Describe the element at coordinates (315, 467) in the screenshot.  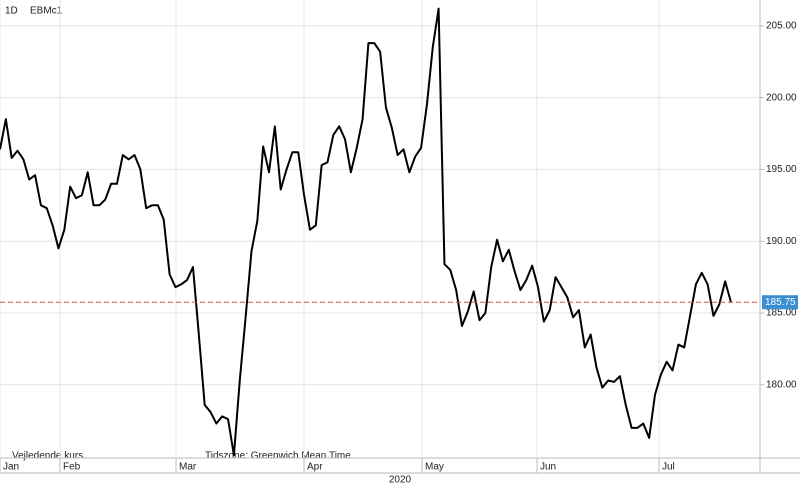
I see `x-tick-label: Apr` at that location.